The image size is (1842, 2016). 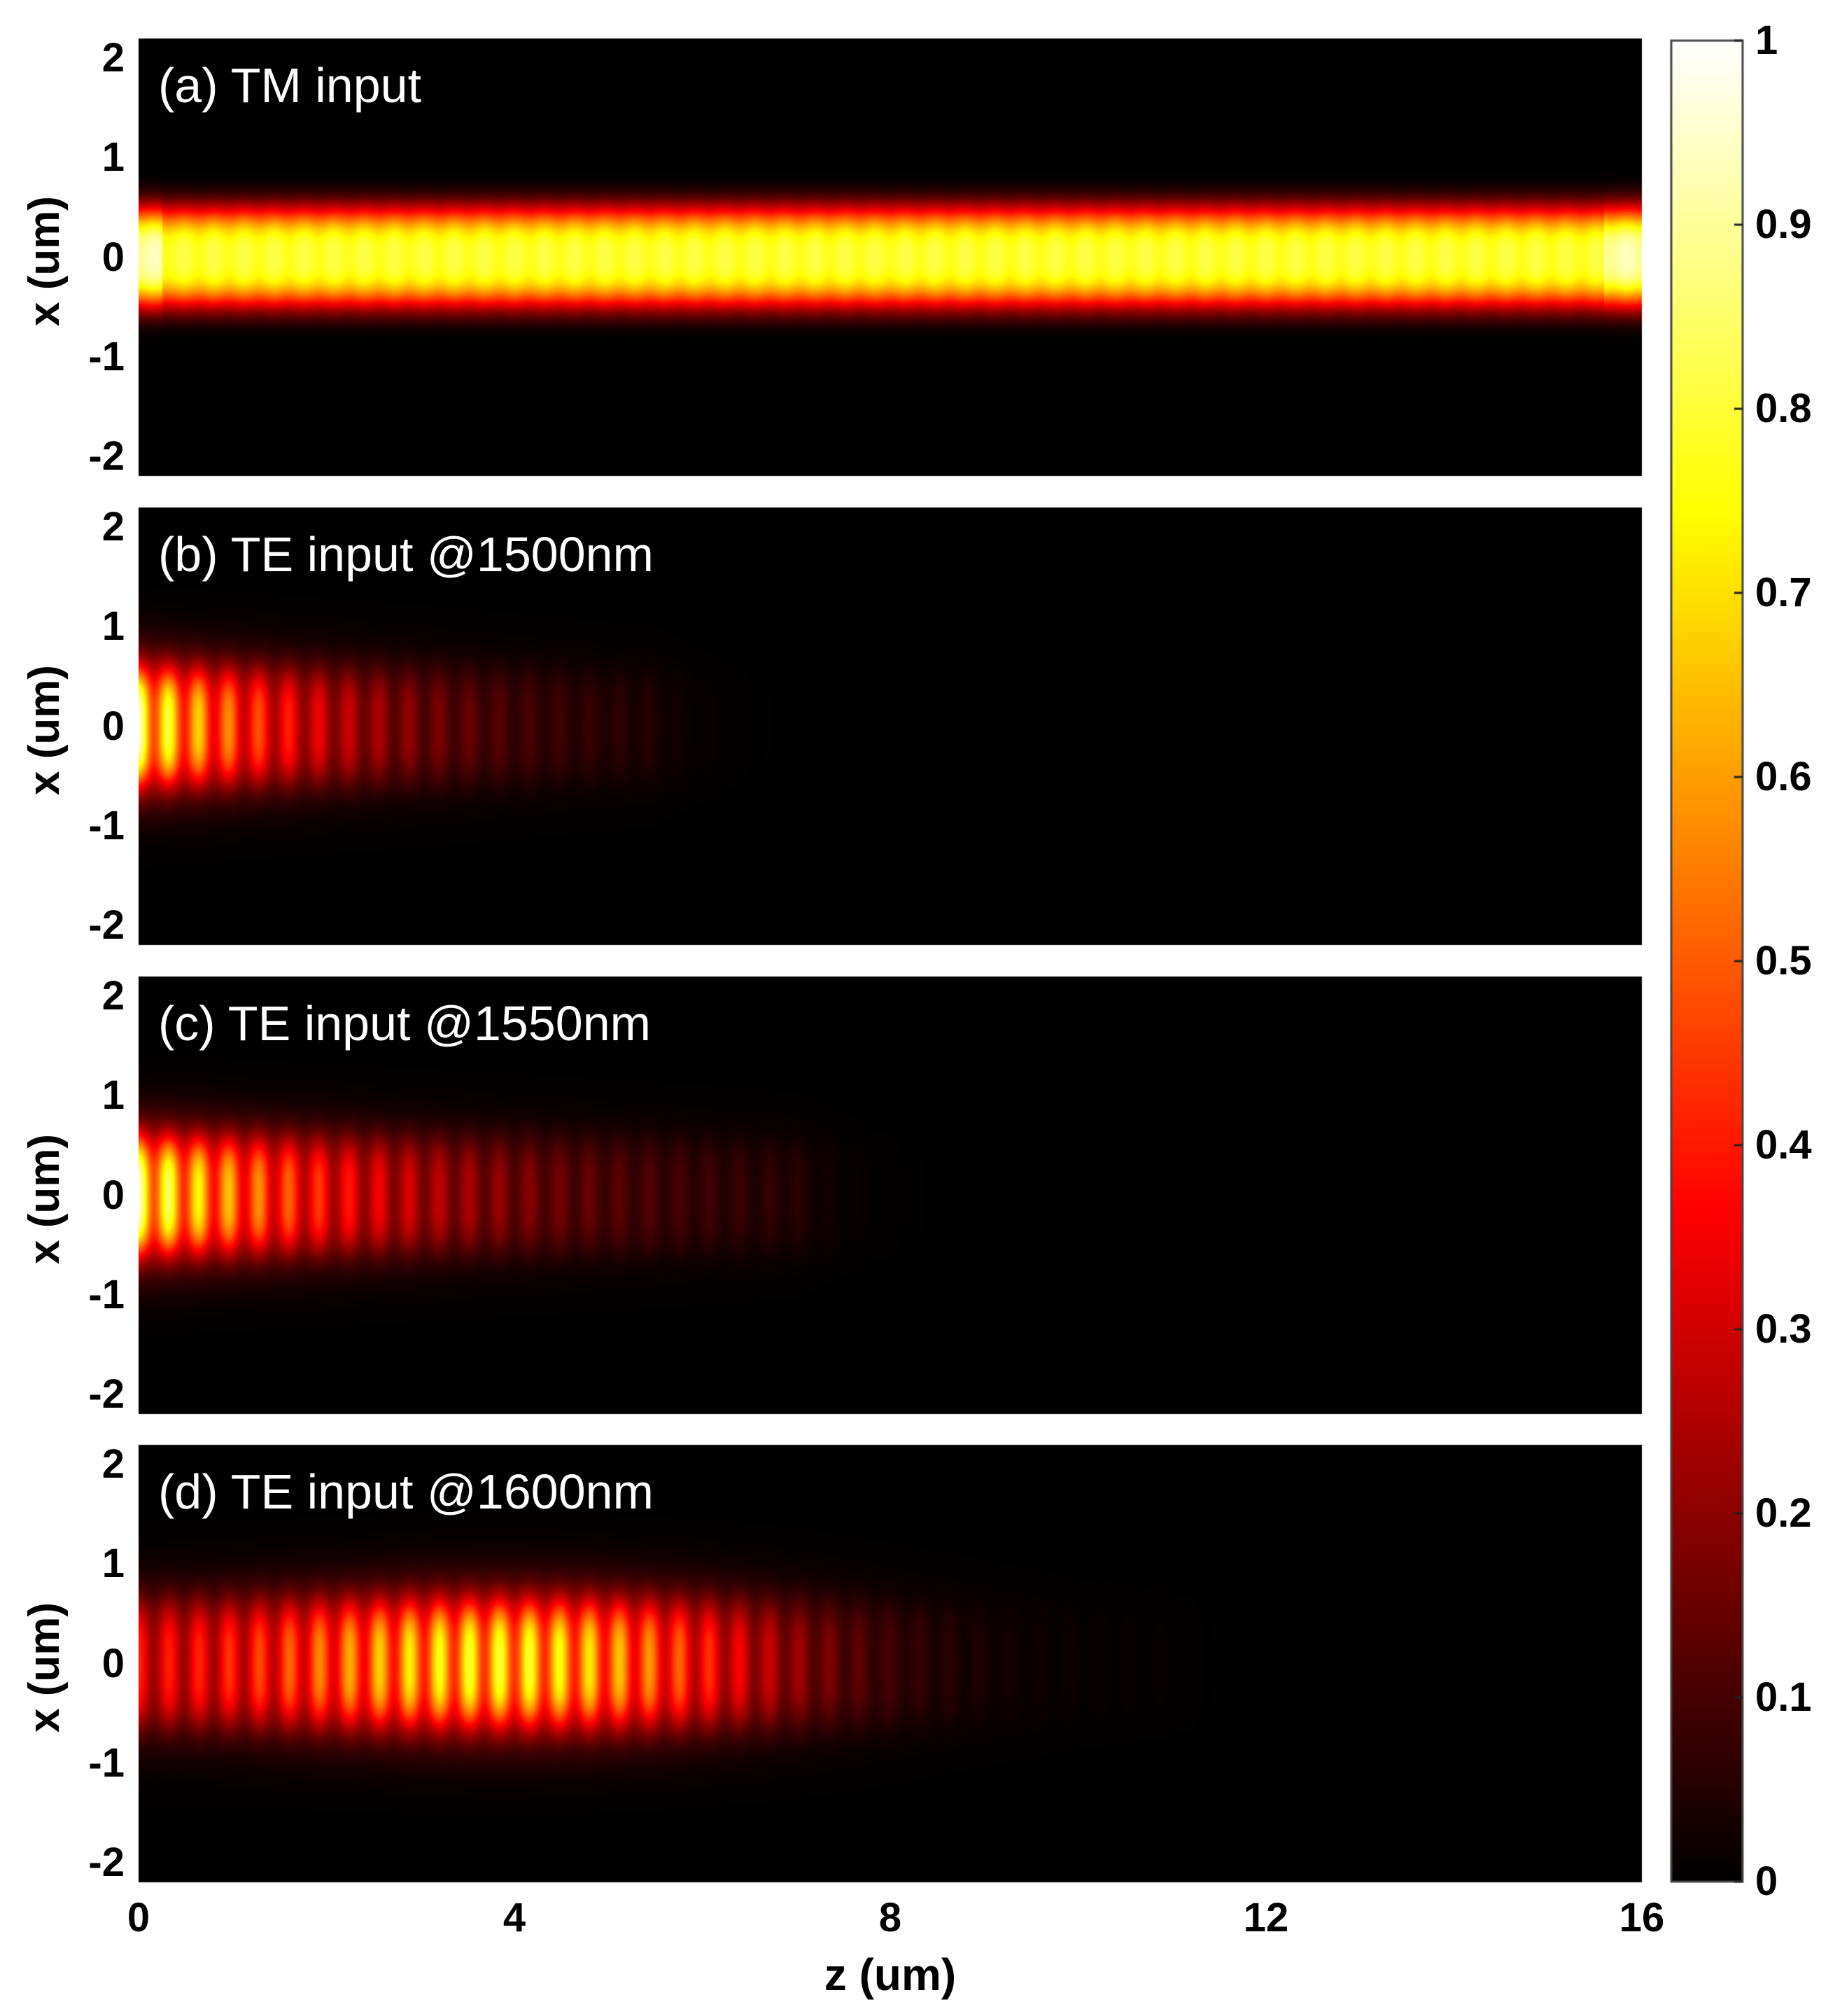 What do you see at coordinates (290, 85) in the screenshot?
I see `panel-label: (a) TM input` at bounding box center [290, 85].